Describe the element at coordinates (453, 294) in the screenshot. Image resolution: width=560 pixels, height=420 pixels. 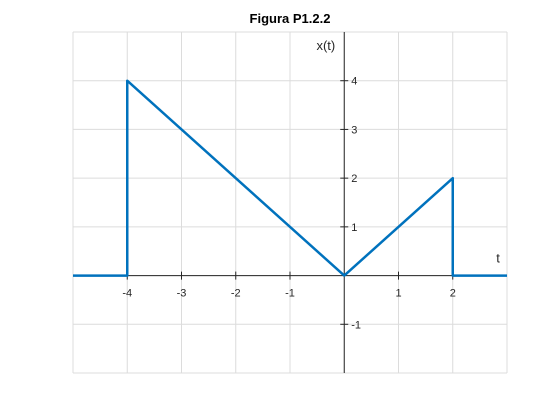
I see `x-tick-label: 2` at that location.